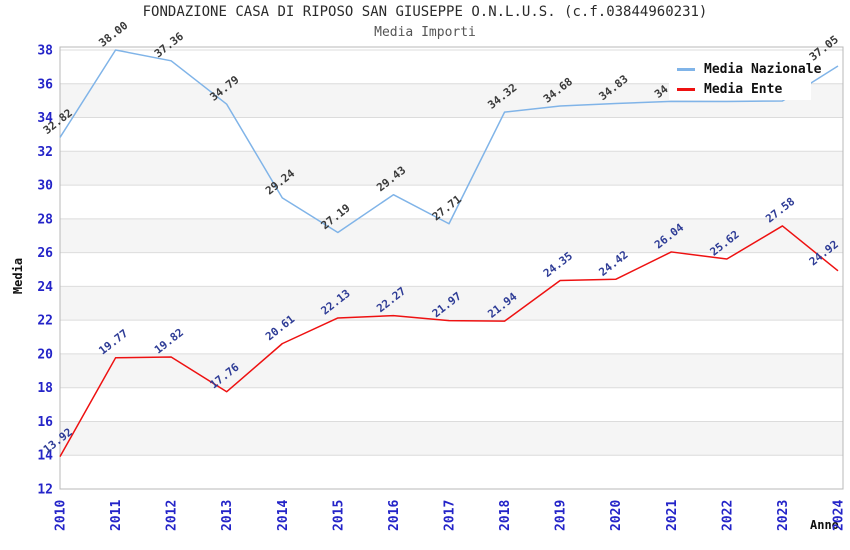 This screenshot has height=550, width=850. What do you see at coordinates (505, 515) in the screenshot?
I see `x-tick-label: 2018` at bounding box center [505, 515].